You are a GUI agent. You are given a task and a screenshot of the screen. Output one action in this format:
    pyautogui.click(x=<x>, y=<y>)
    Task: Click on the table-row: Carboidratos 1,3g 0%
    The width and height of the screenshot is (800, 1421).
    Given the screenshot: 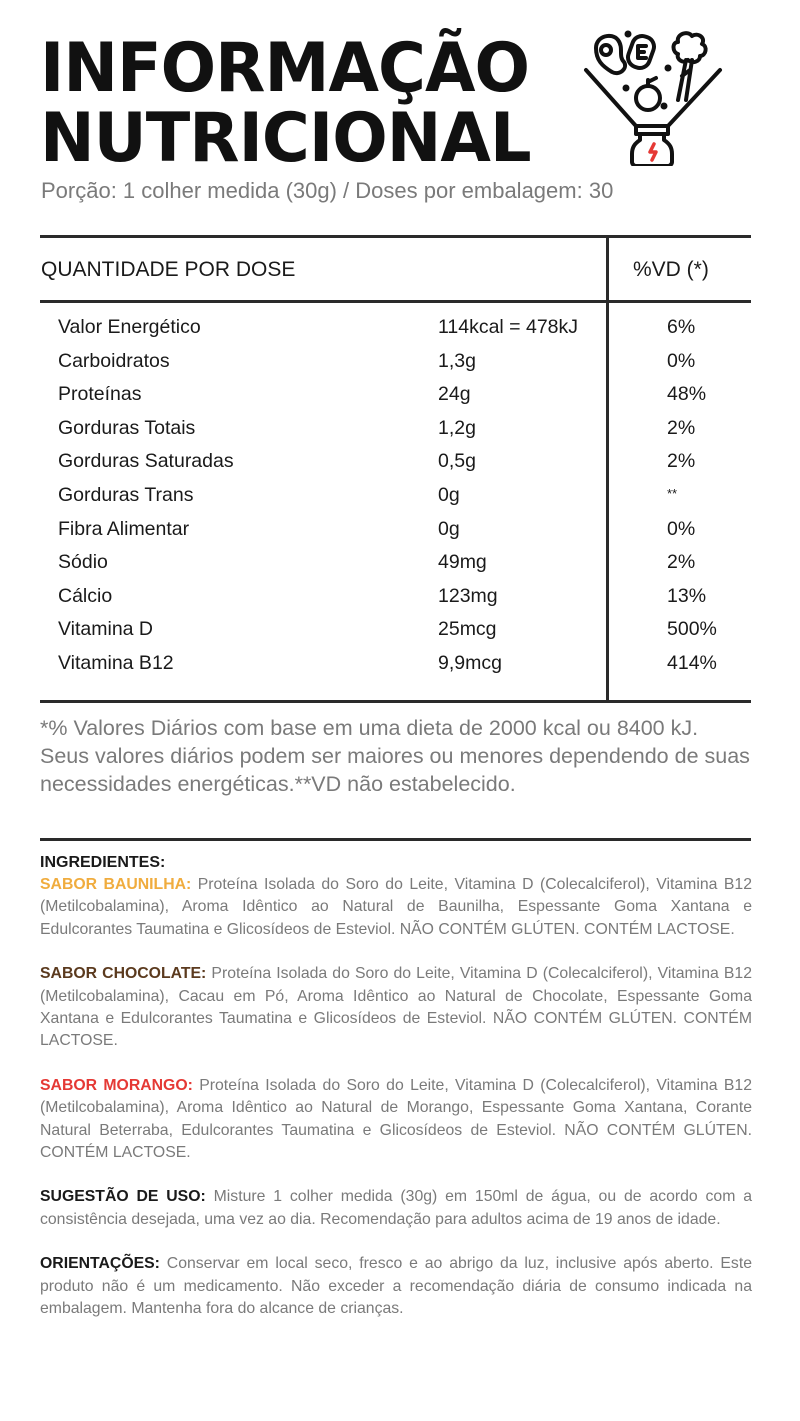 What is the action you would take?
    pyautogui.click(x=400, y=367)
    